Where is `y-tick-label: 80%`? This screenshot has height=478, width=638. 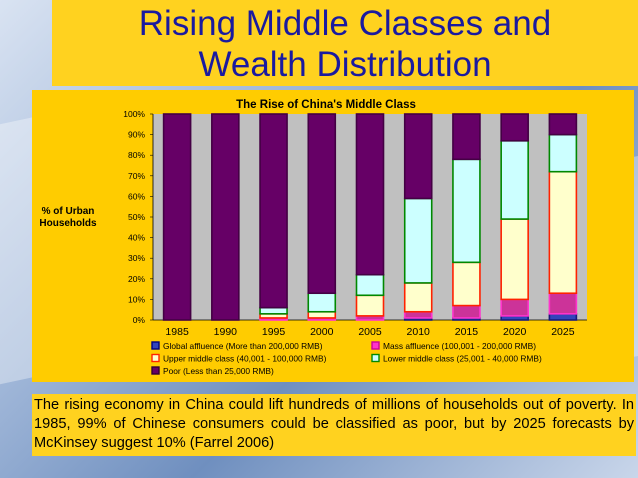 y-tick-label: 80% is located at coordinates (136, 155).